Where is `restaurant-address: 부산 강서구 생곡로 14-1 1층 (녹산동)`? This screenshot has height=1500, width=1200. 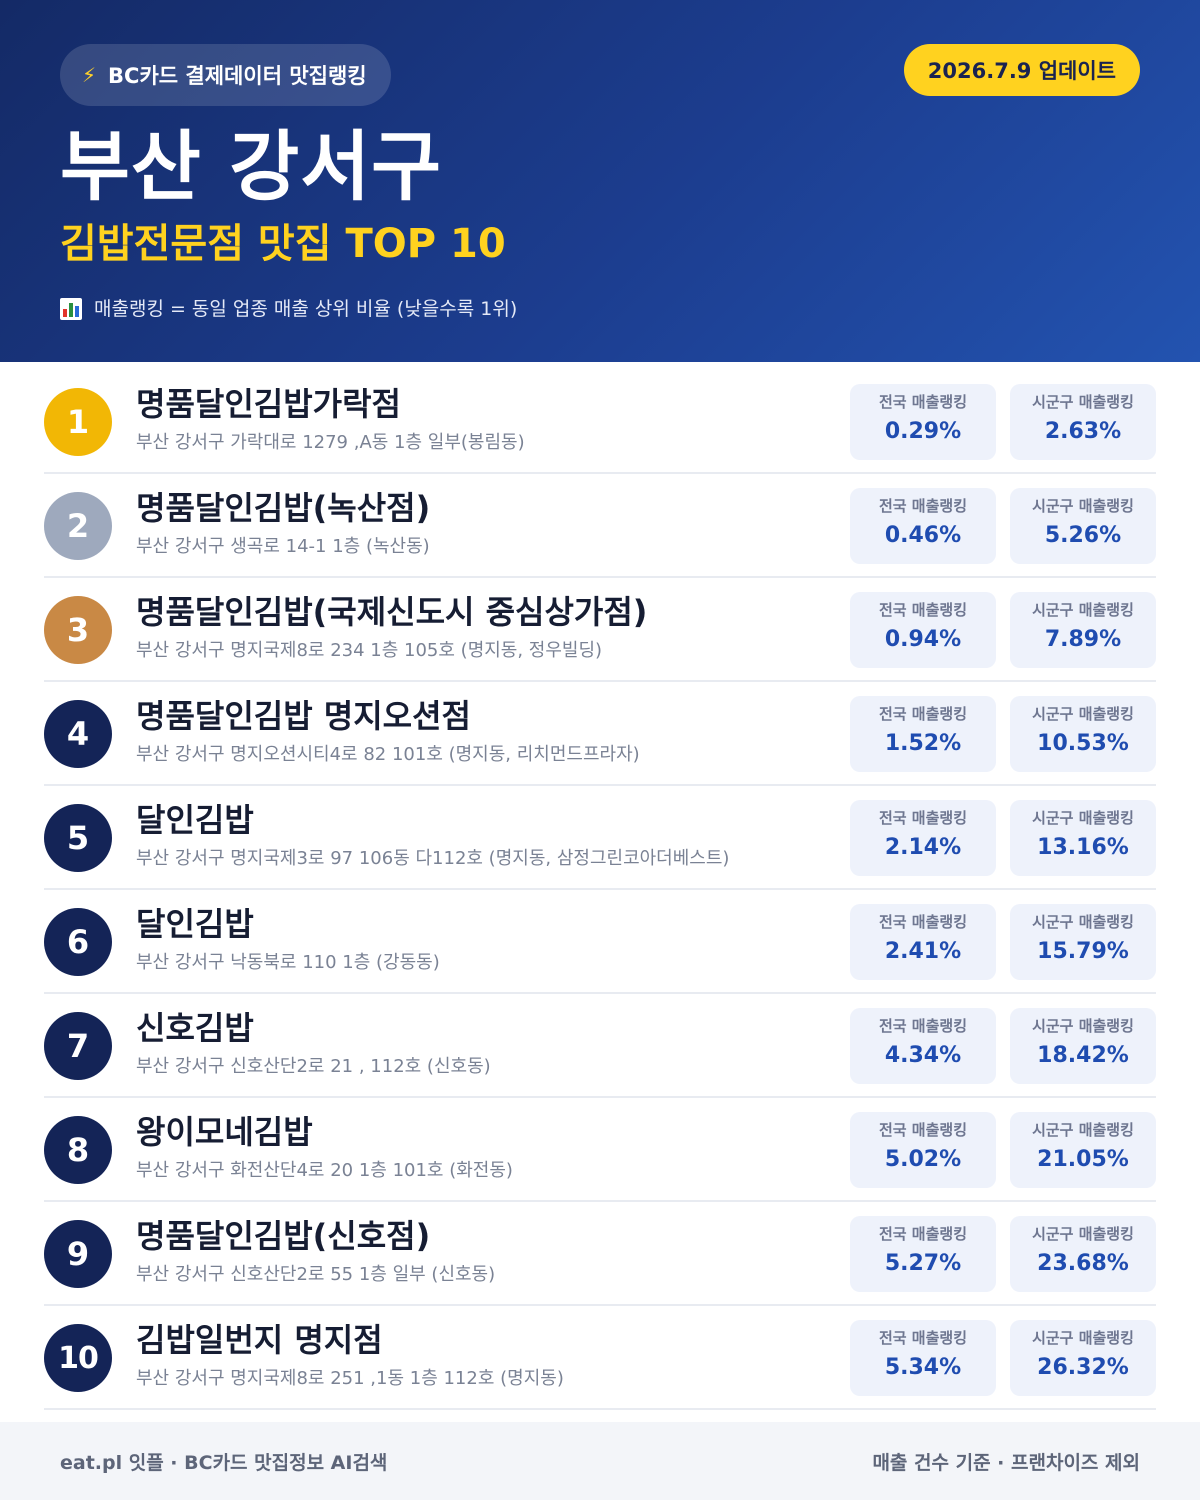
restaurant-address: 부산 강서구 생곡로 14-1 1층 (녹산동) is located at coordinates (283, 546).